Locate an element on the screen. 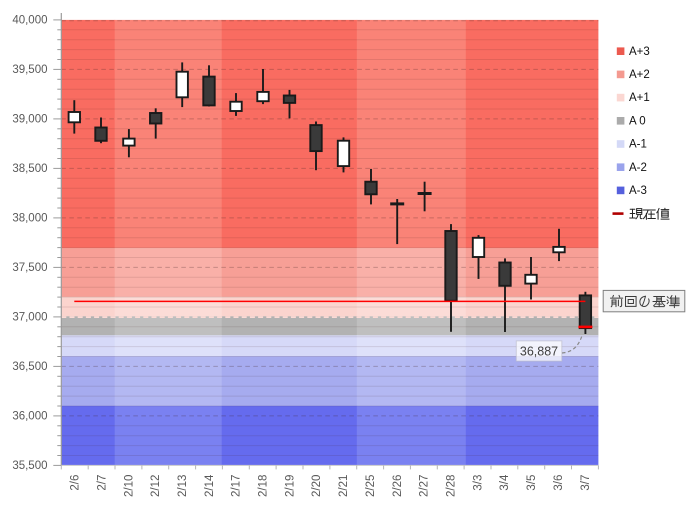 The width and height of the screenshot is (692, 511). svg-text: A+3 is located at coordinates (639, 52).